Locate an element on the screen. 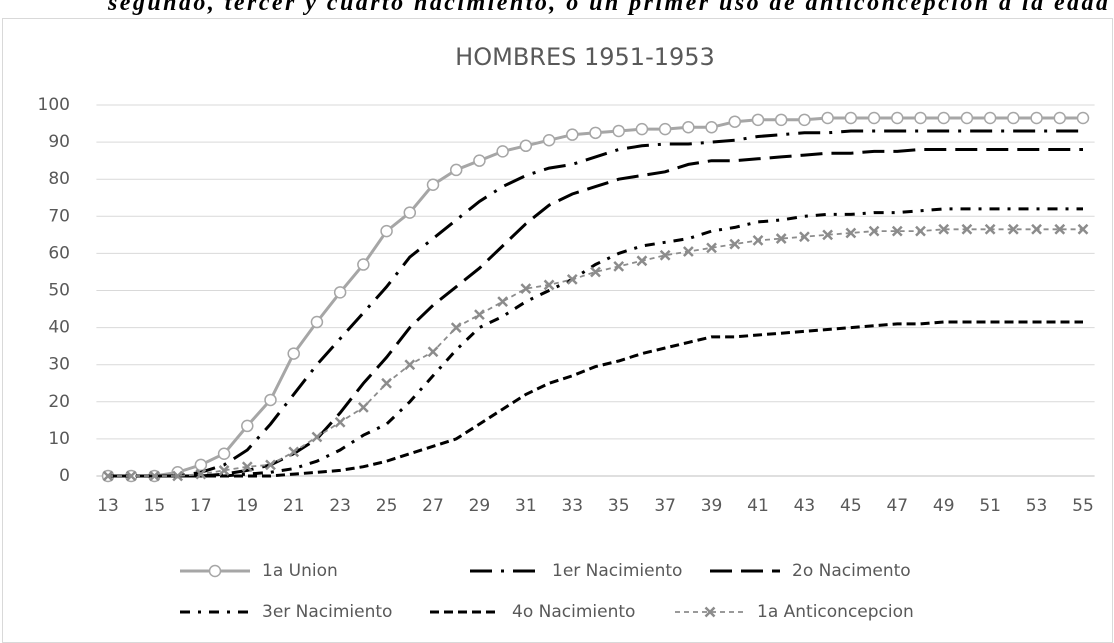 This screenshot has width=1114, height=643. x-tick-label: 35 is located at coordinates (619, 506).